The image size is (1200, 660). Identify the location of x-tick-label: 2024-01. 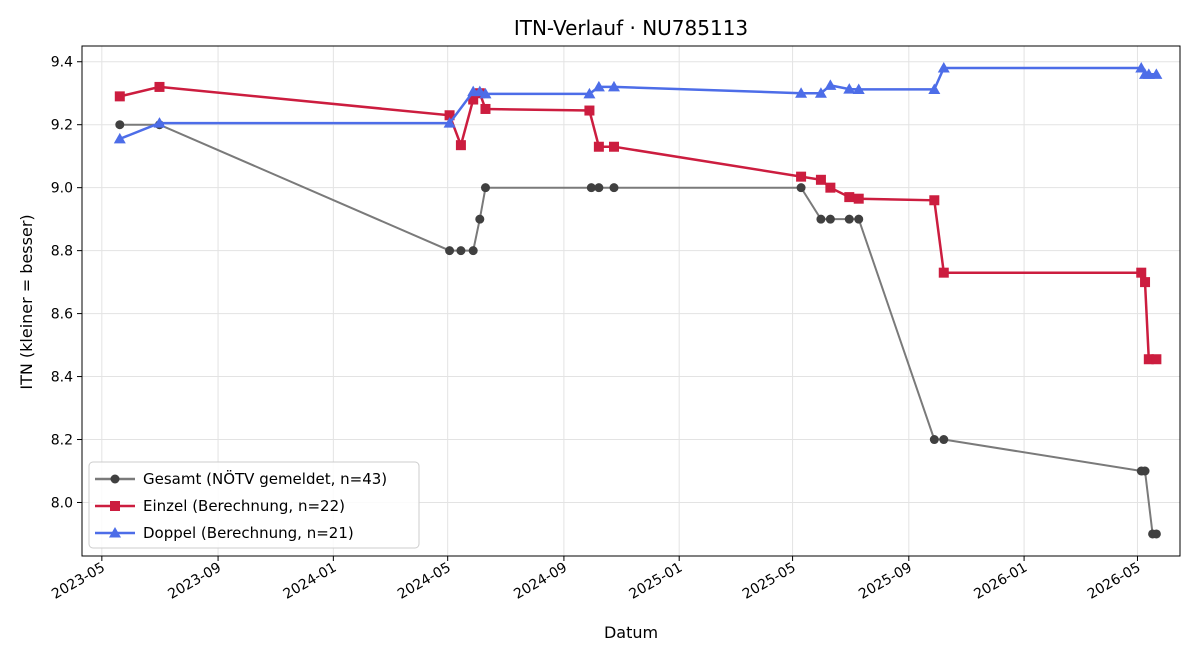
(310, 581).